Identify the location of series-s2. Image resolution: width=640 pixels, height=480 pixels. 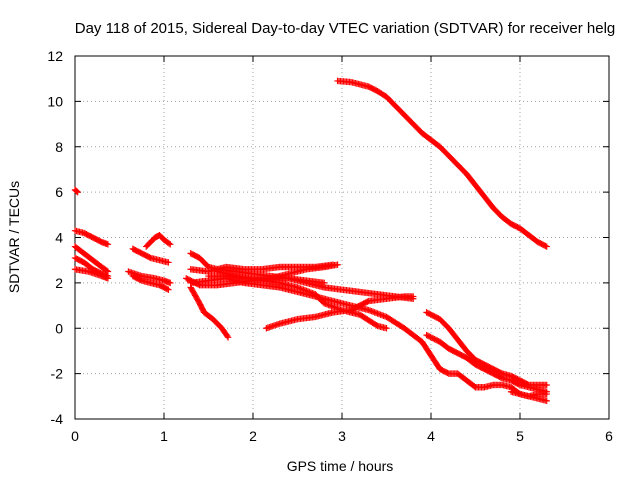
(91, 259).